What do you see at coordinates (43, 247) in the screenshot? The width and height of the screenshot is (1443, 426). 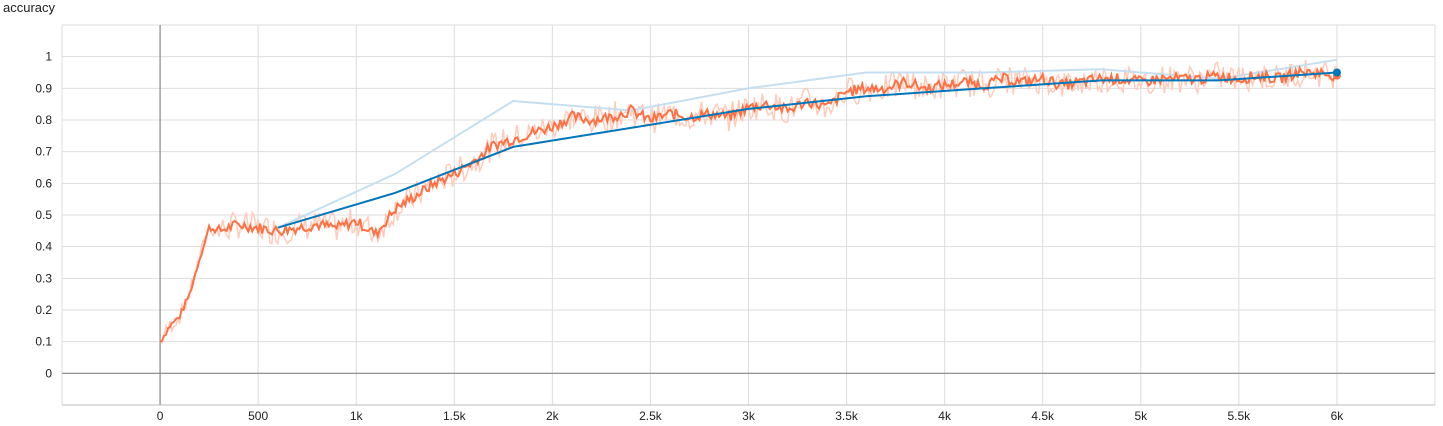 I see `y-tick-label: 0.4` at bounding box center [43, 247].